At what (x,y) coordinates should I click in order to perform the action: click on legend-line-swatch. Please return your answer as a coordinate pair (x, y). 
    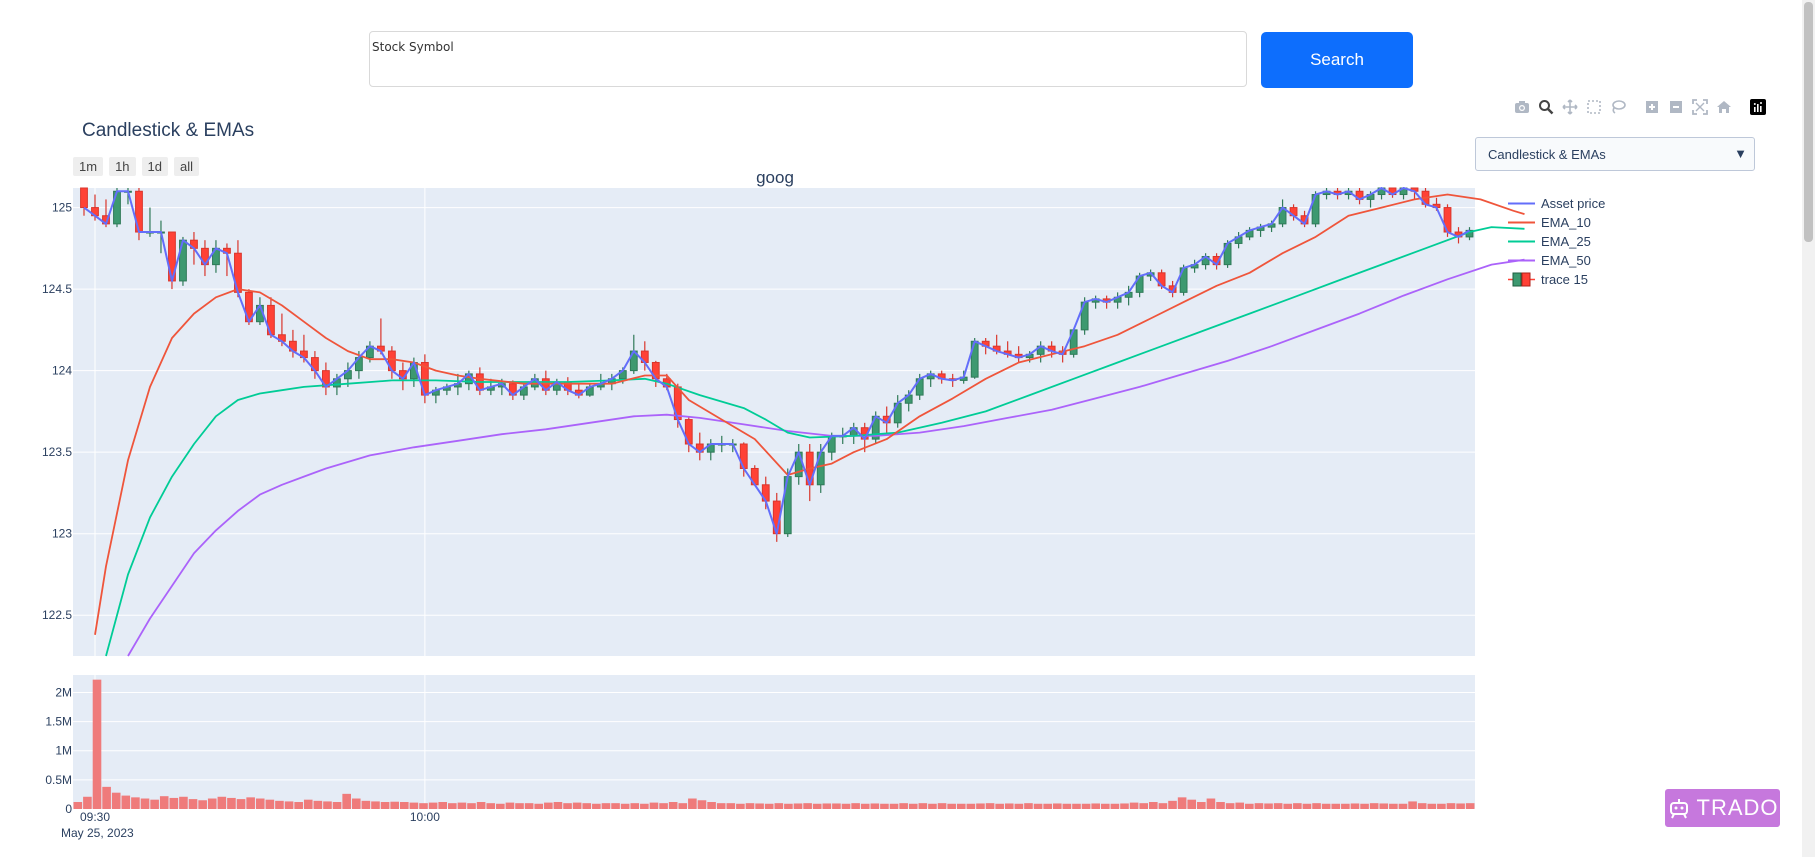
    Looking at the image, I should click on (1521, 203).